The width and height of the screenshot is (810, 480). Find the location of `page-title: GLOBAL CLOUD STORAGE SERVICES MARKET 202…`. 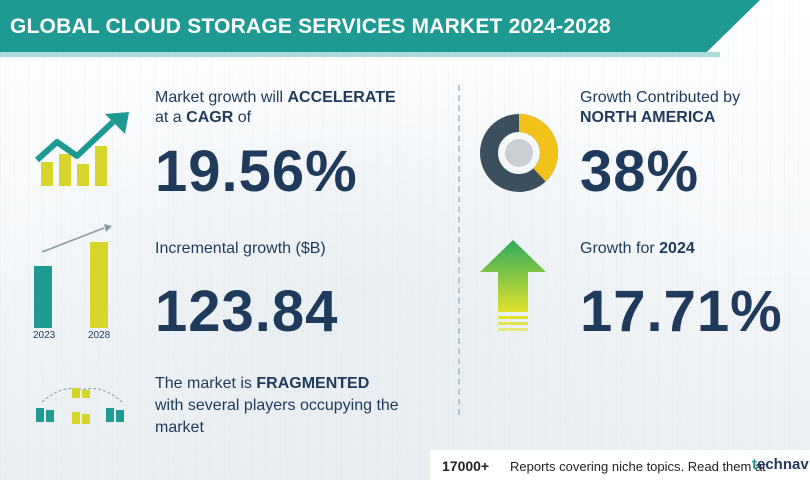

page-title: GLOBAL CLOUD STORAGE SERVICES MARKET 202… is located at coordinates (310, 26).